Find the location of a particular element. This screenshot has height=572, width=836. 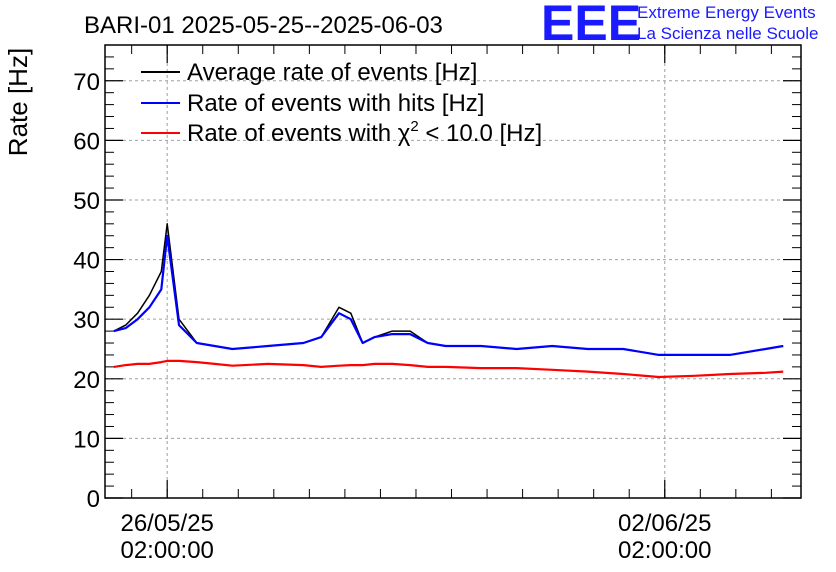

y-tick-label: 30 is located at coordinates (86, 320).